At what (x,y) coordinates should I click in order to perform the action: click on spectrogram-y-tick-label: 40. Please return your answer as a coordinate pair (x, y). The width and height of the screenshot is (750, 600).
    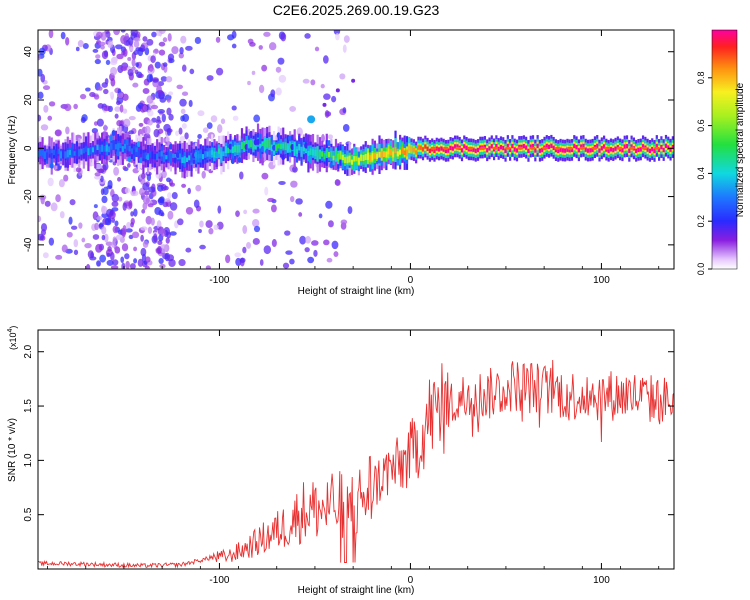
    Looking at the image, I should click on (28, 52).